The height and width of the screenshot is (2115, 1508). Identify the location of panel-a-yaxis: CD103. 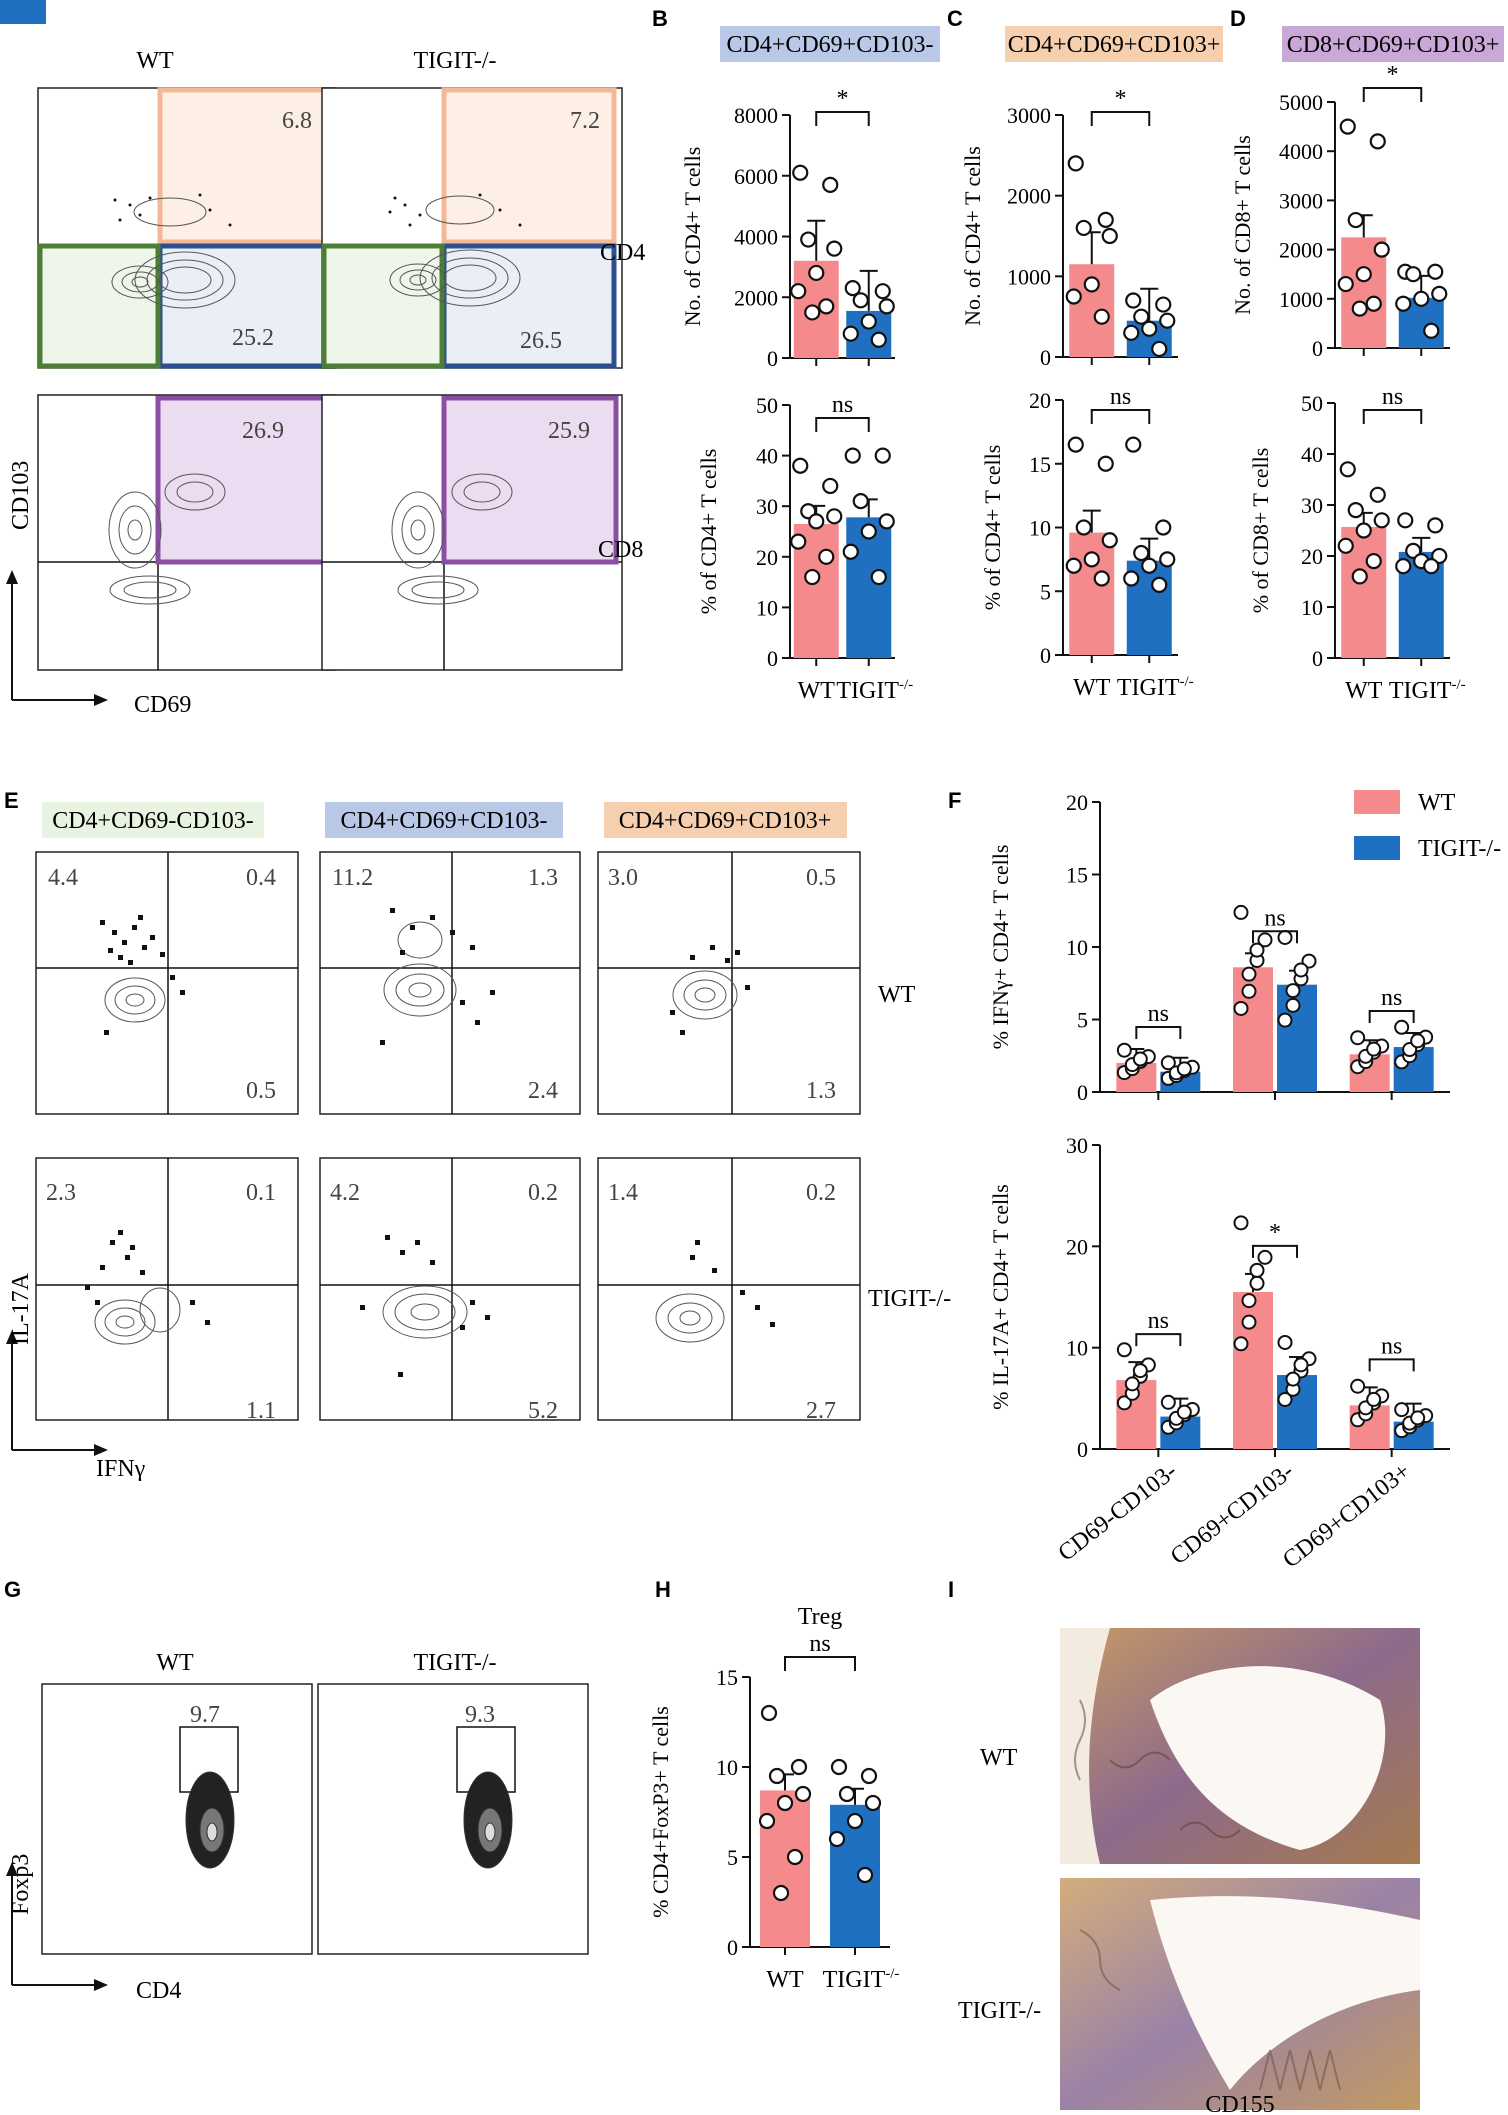
(21, 495).